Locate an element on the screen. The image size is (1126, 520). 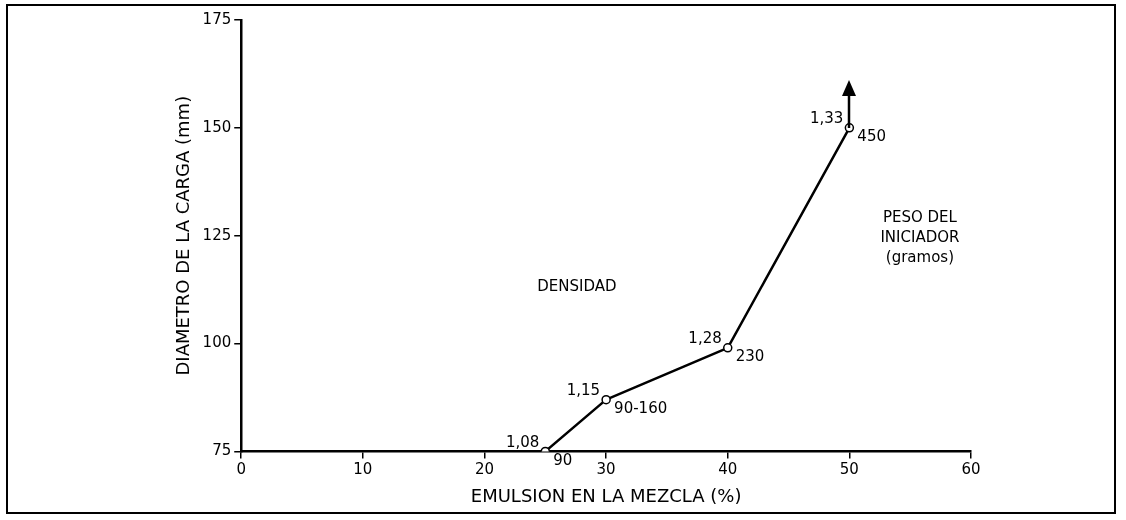
annotation: 90-160 is located at coordinates (641, 408).